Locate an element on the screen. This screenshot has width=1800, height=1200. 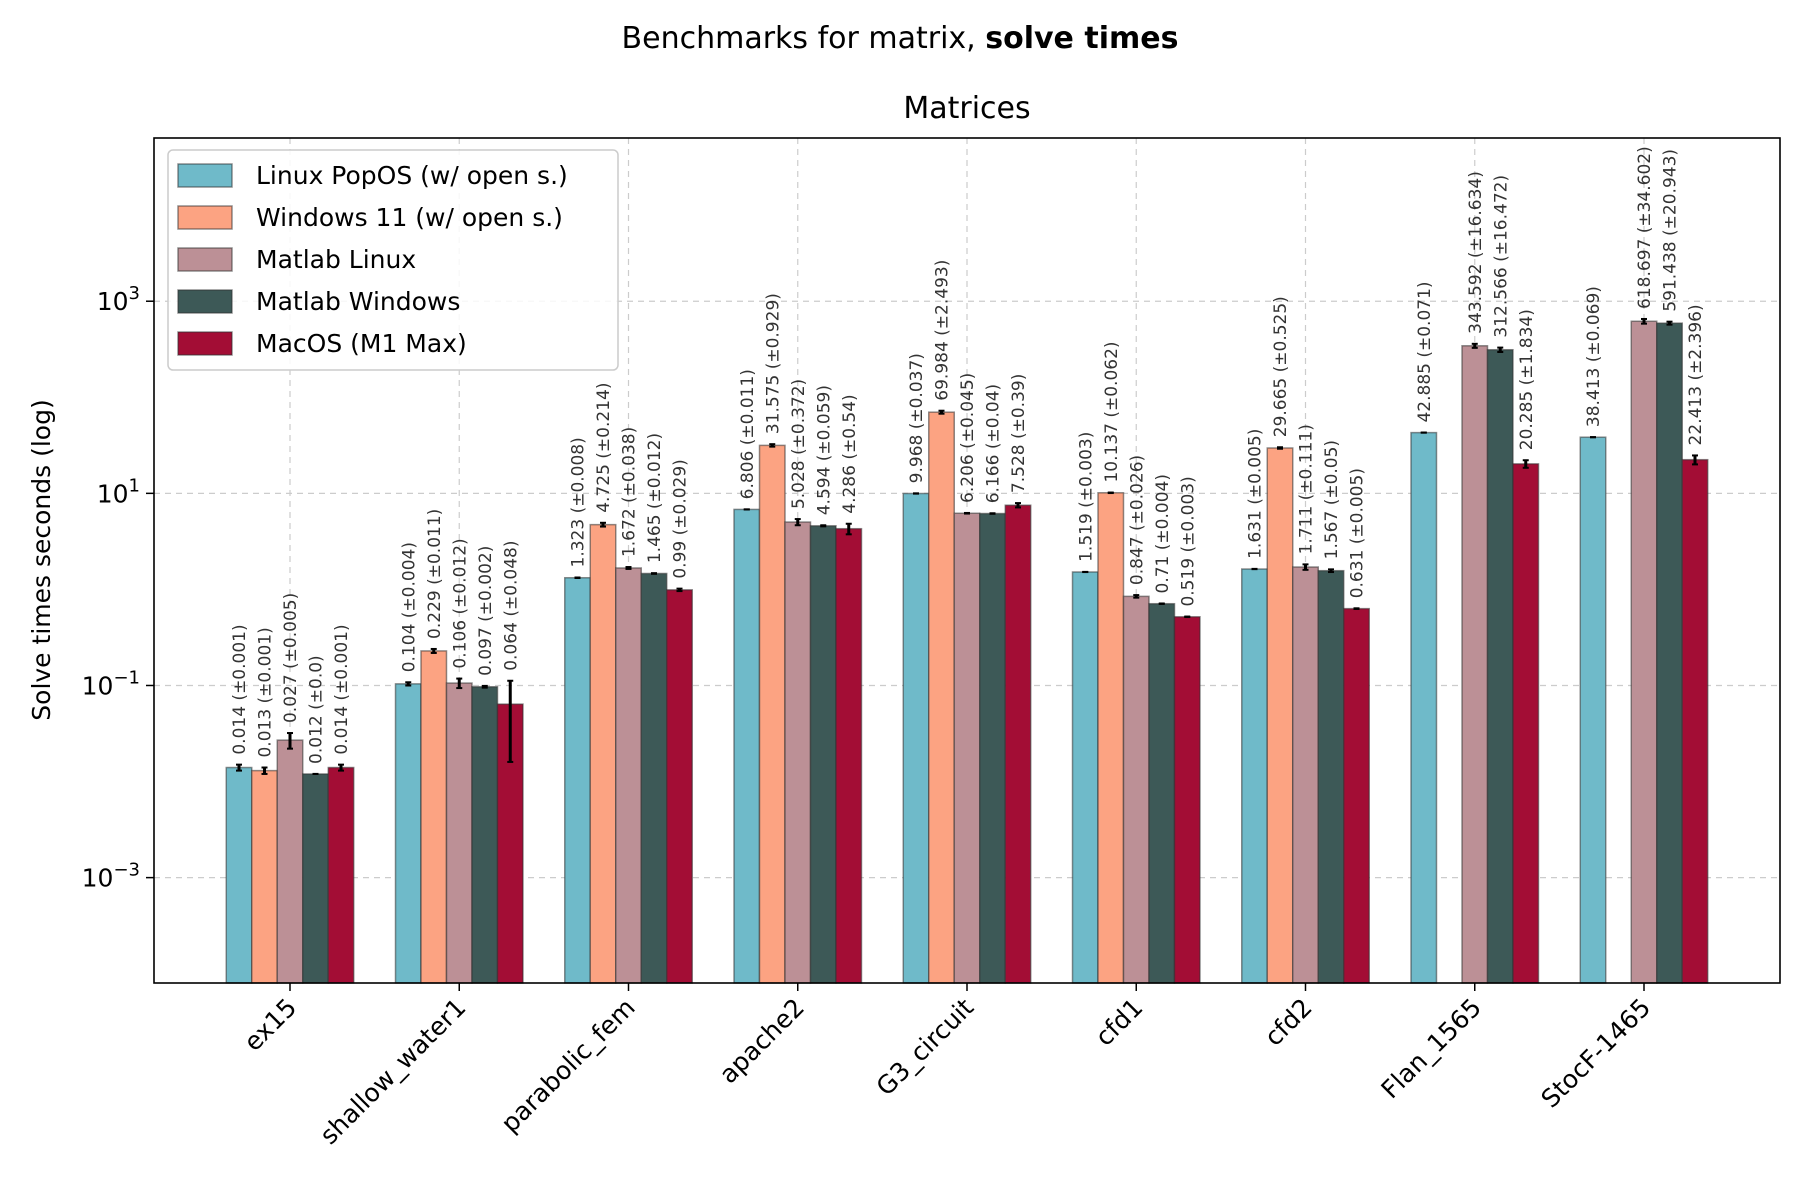
x-tick-label: Flan_1565 is located at coordinates (1431, 1048).